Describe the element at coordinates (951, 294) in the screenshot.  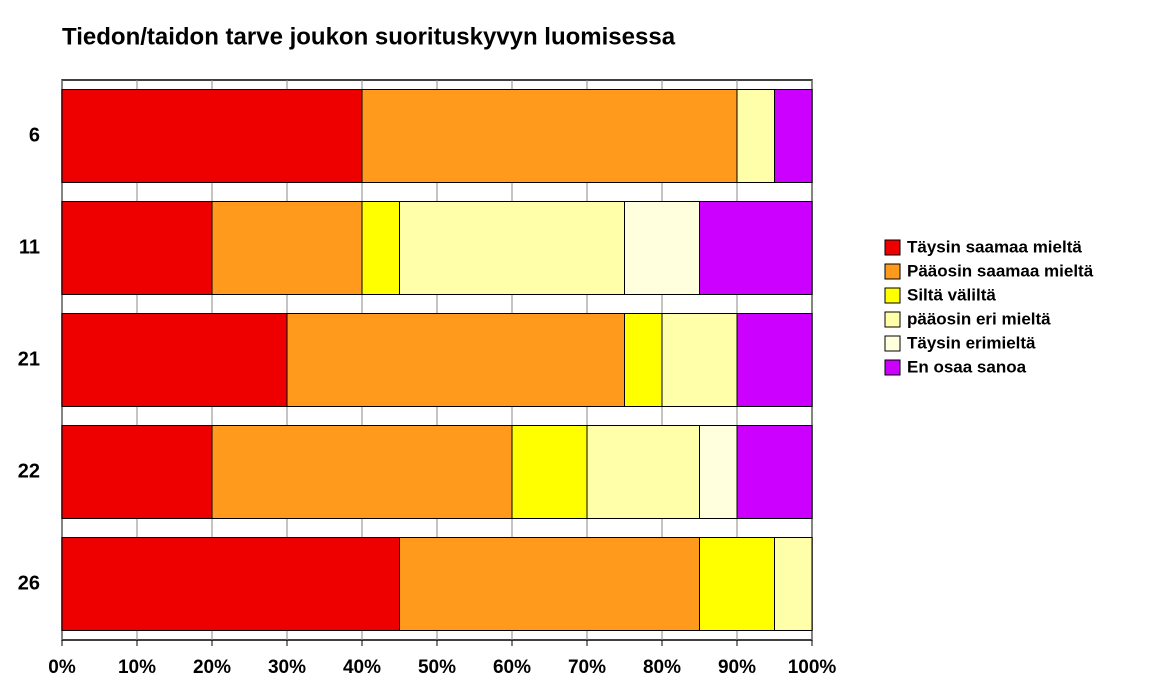
I see `legend-label: Siltä väliltä` at that location.